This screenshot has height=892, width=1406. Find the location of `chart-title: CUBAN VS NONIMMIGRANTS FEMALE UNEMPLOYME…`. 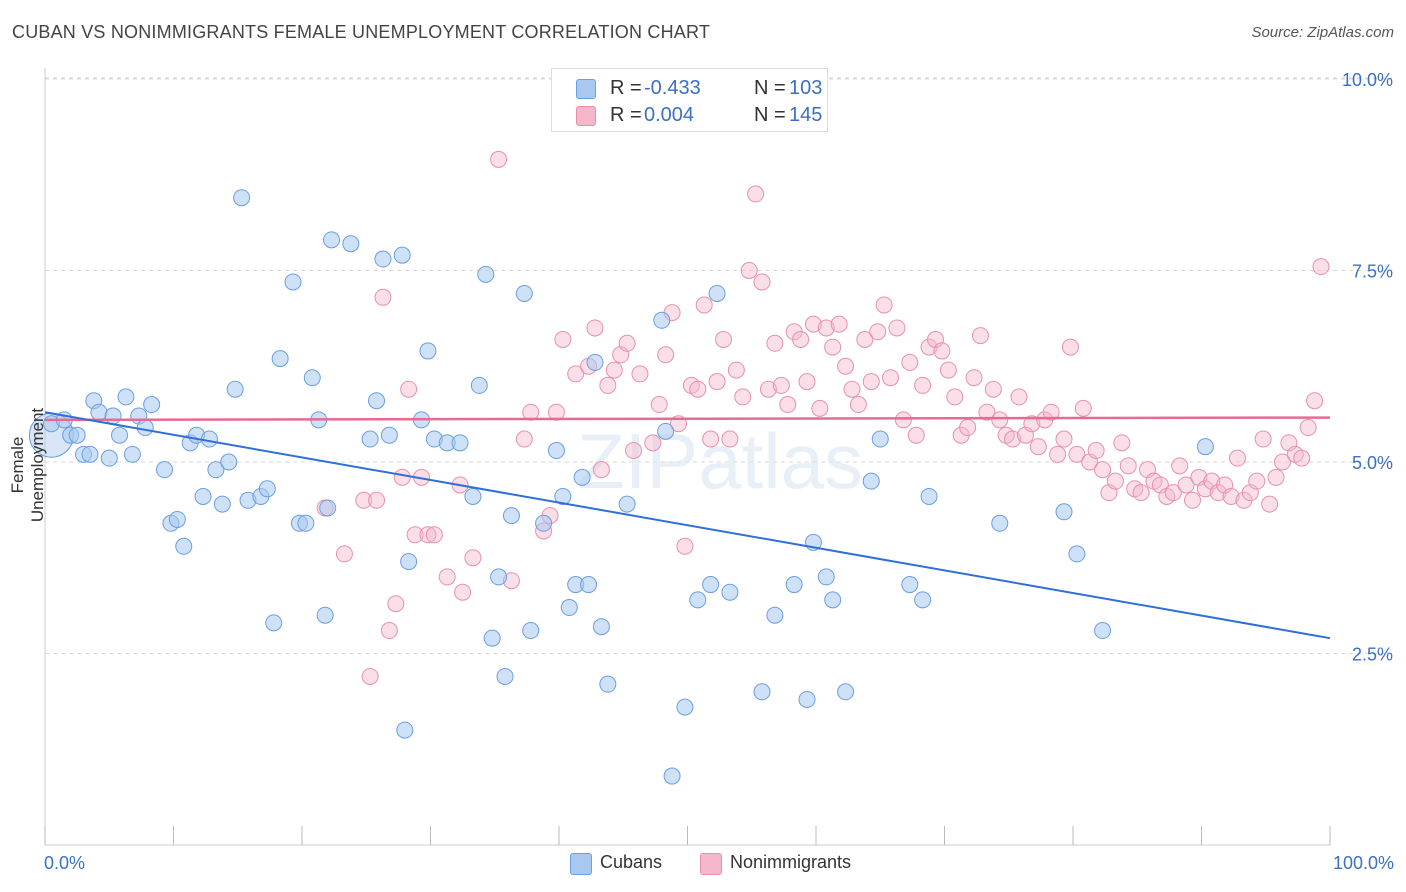

chart-title: CUBAN VS NONIMMIGRANTS FEMALE UNEMPLOYME… is located at coordinates (361, 32).